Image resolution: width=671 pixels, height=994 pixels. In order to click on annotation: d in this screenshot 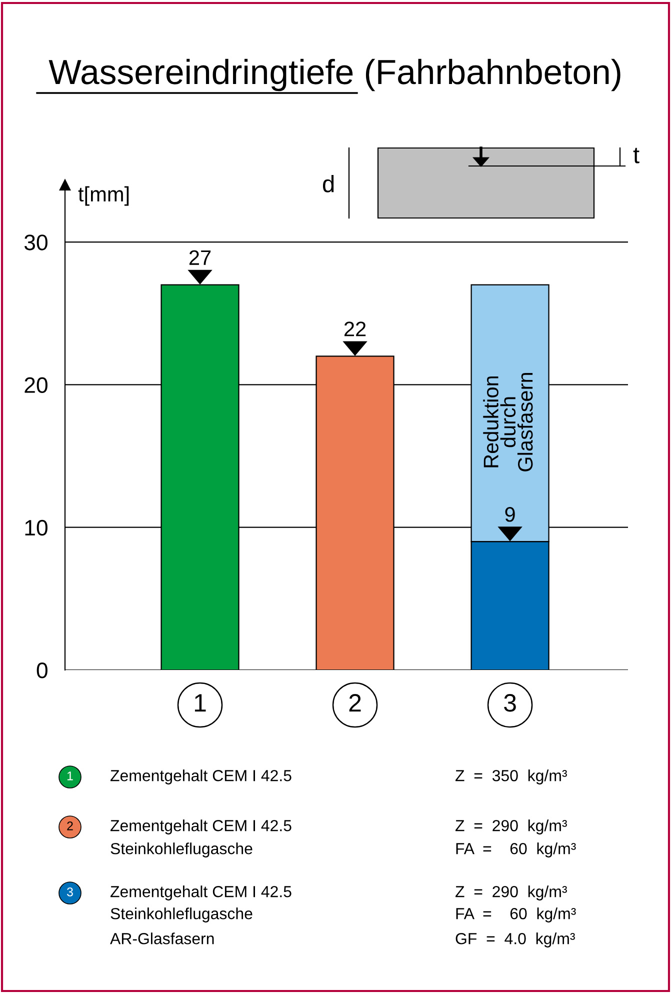, I will do `click(328, 183)`.